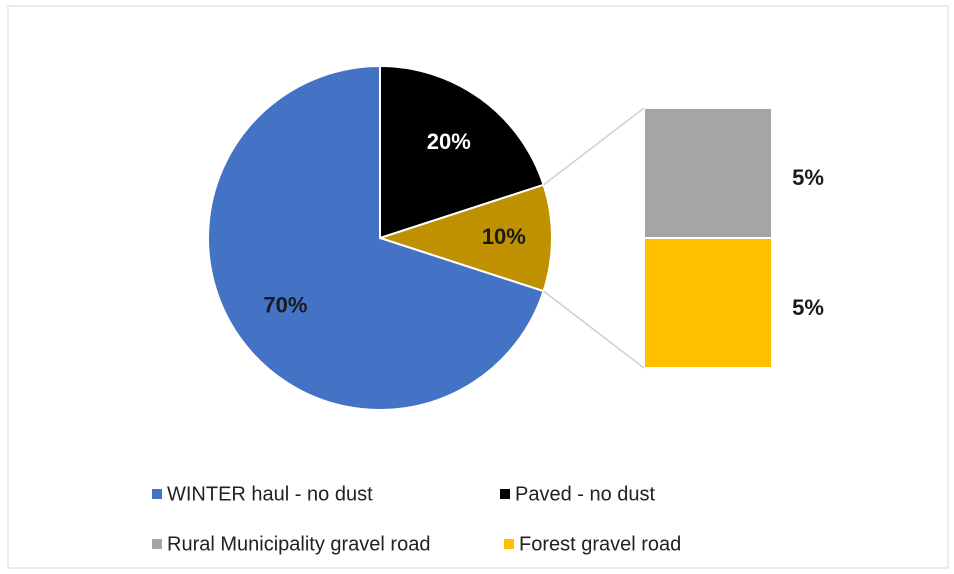  I want to click on data-label: 10%, so click(504, 236).